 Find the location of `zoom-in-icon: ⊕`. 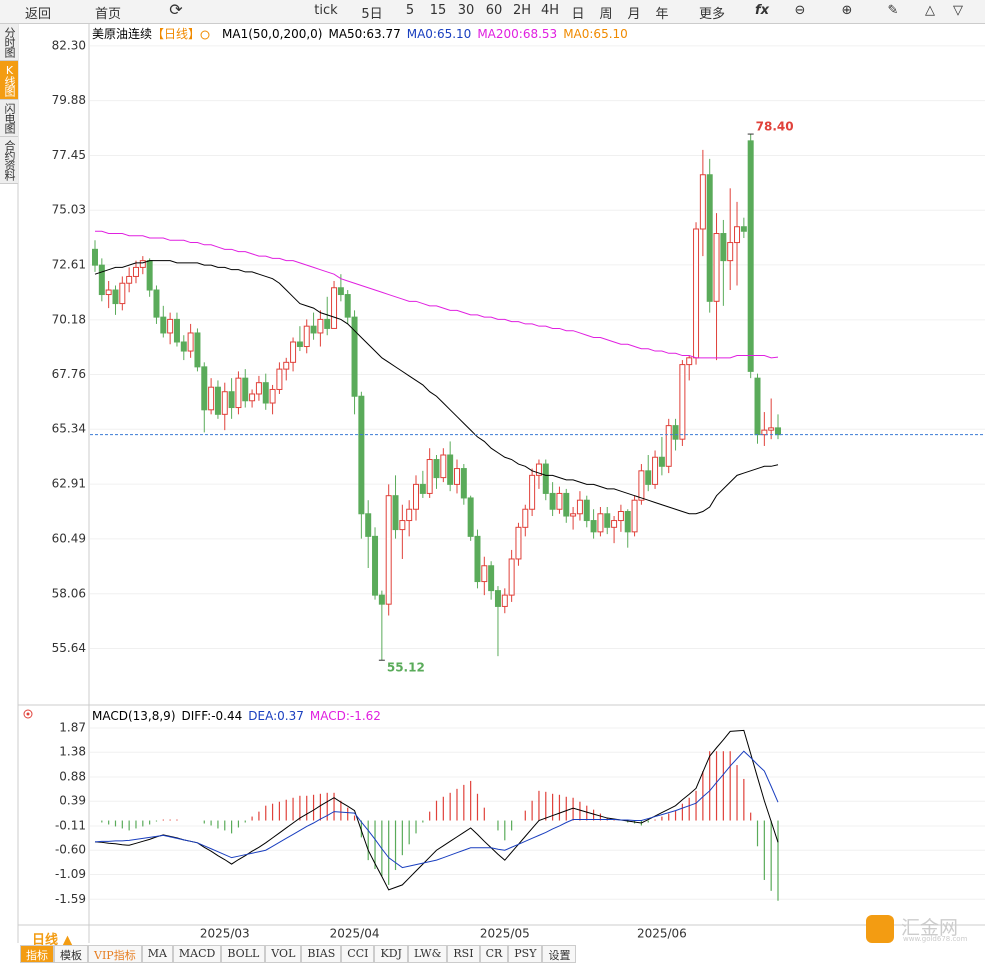

zoom-in-icon: ⊕ is located at coordinates (847, 10).